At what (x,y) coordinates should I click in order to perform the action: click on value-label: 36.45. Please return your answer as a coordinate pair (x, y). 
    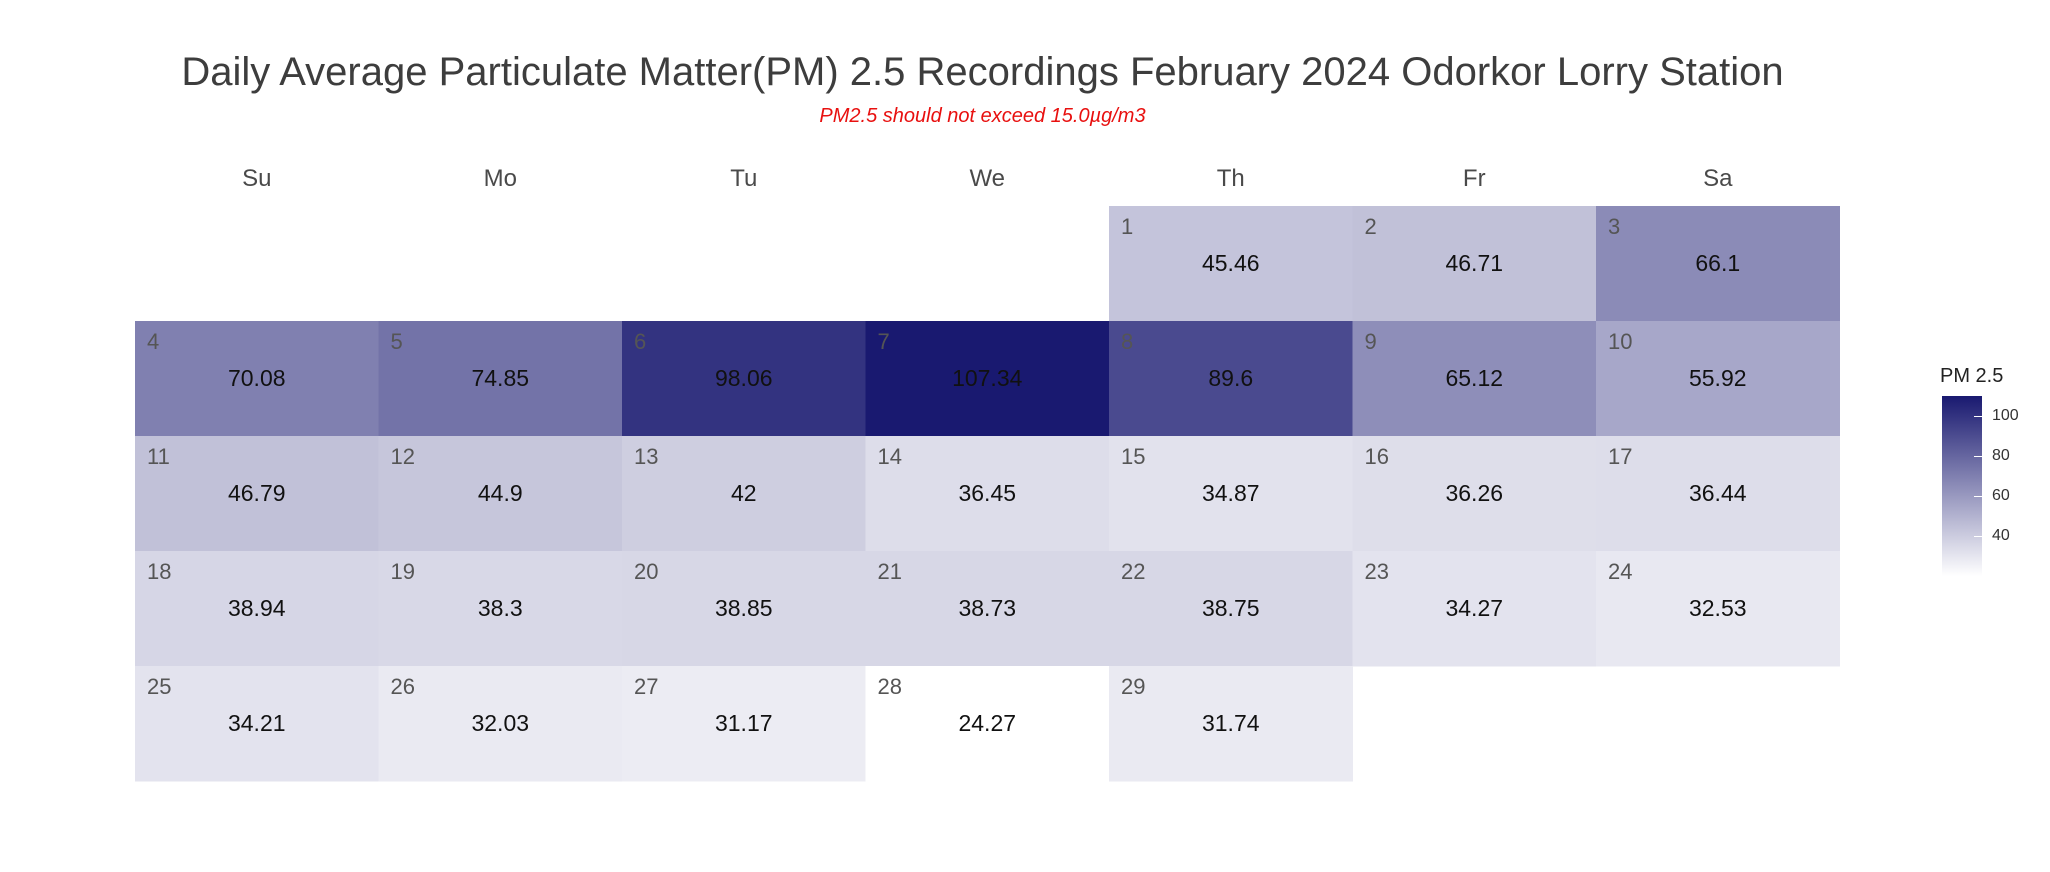
    Looking at the image, I should click on (987, 493).